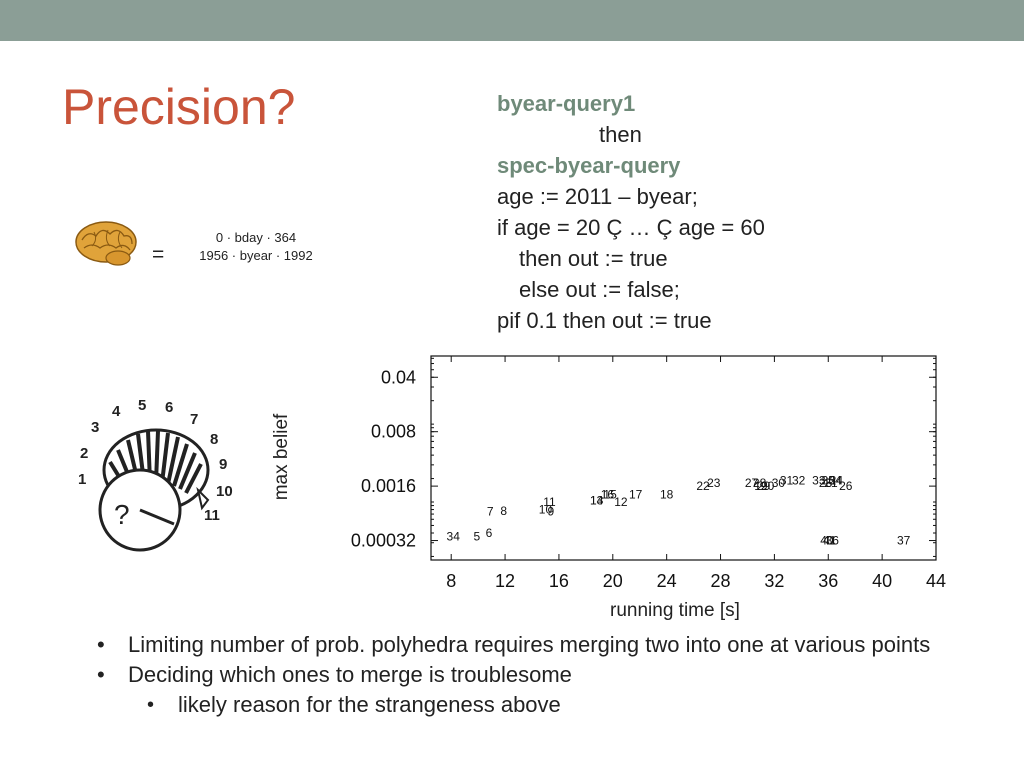  What do you see at coordinates (256, 255) in the screenshot?
I see `constraint-byear: 1956 · byear · 1992` at bounding box center [256, 255].